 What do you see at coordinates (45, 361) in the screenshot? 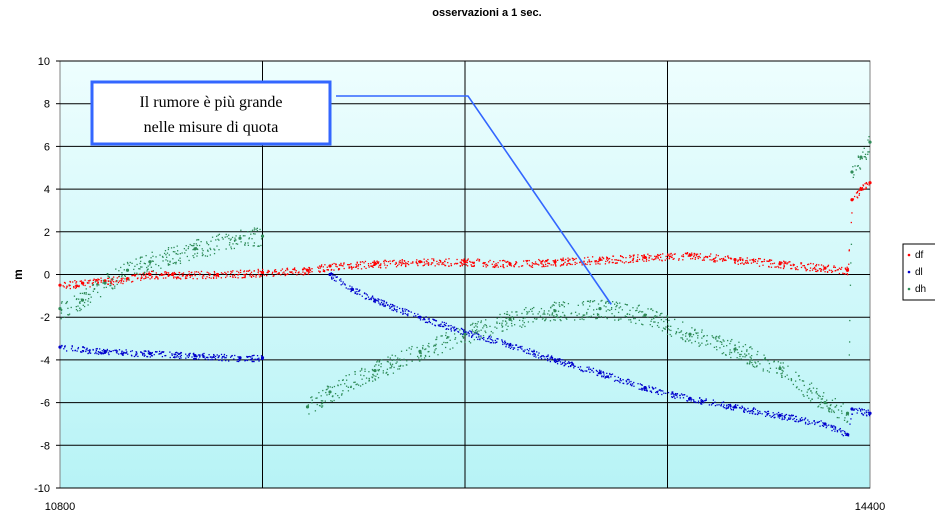
I see `y-tick-label: -4` at bounding box center [45, 361].